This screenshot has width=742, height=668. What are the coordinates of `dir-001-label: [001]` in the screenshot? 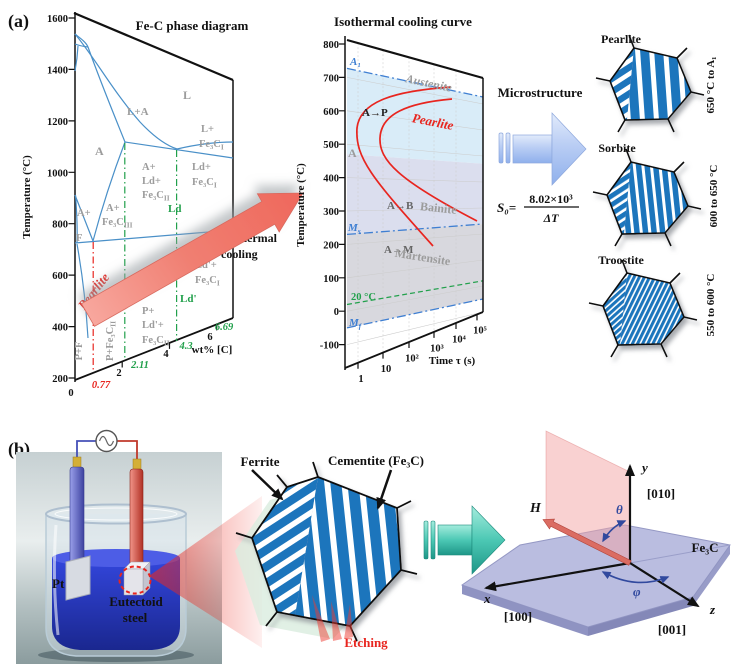 It's located at (672, 629).